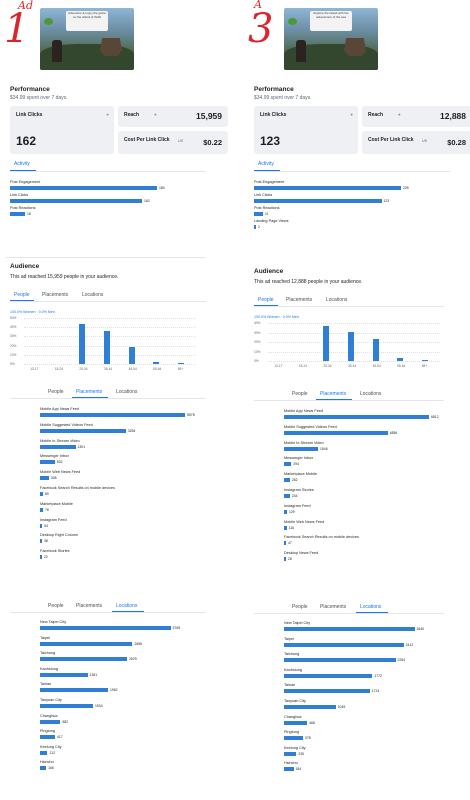  What do you see at coordinates (51, 746) in the screenshot?
I see `location-label: Keelung City` at bounding box center [51, 746].